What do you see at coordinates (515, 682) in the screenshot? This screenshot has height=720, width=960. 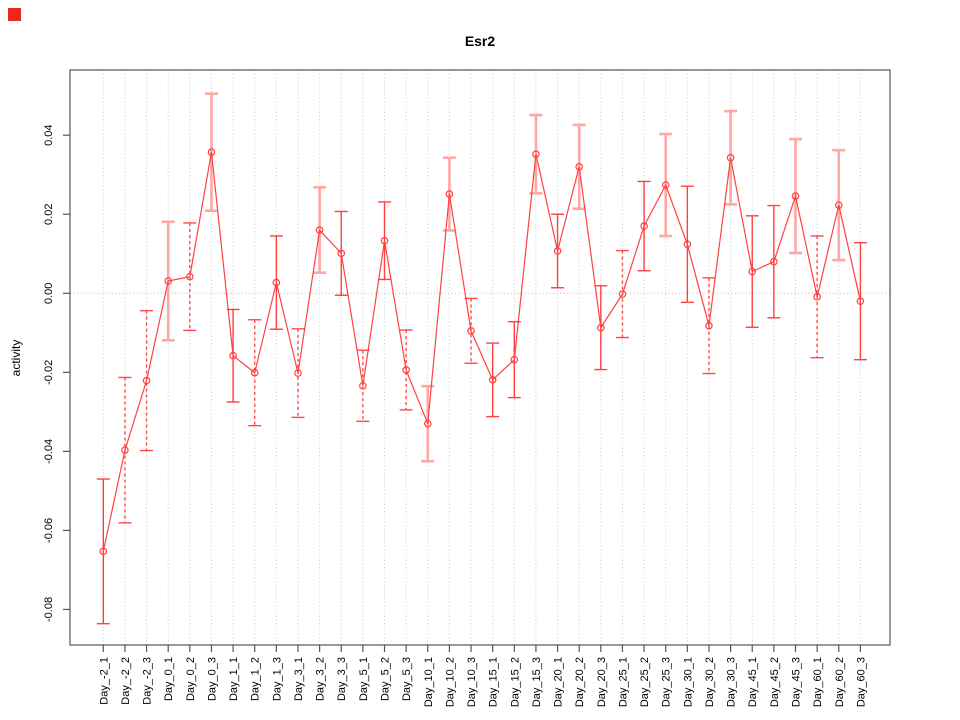 I see `x-tick-label: Day_15_2` at bounding box center [515, 682].